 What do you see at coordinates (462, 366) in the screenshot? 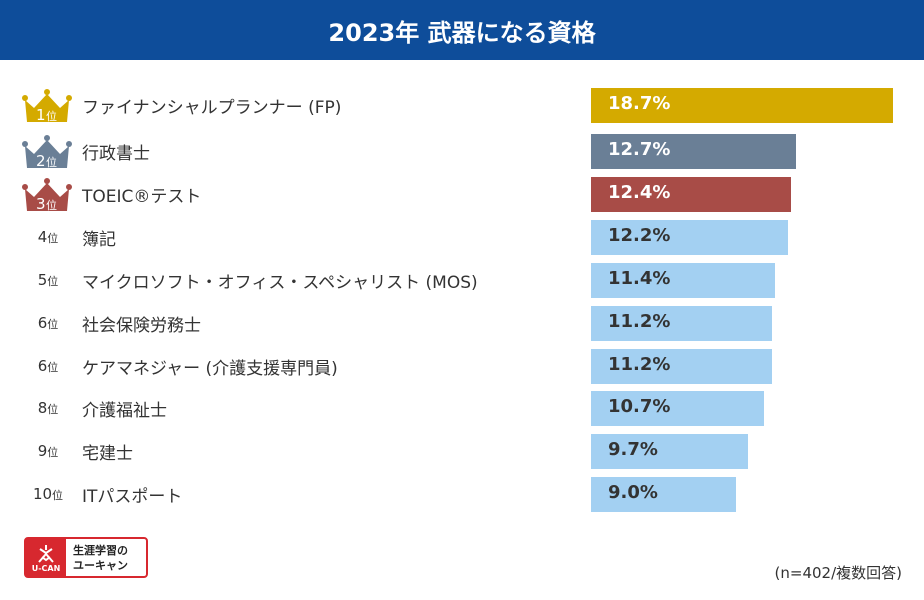
I see `chart-row: 6位 ケアマネジャー (介護支援専門員) 11.2%` at bounding box center [462, 366].